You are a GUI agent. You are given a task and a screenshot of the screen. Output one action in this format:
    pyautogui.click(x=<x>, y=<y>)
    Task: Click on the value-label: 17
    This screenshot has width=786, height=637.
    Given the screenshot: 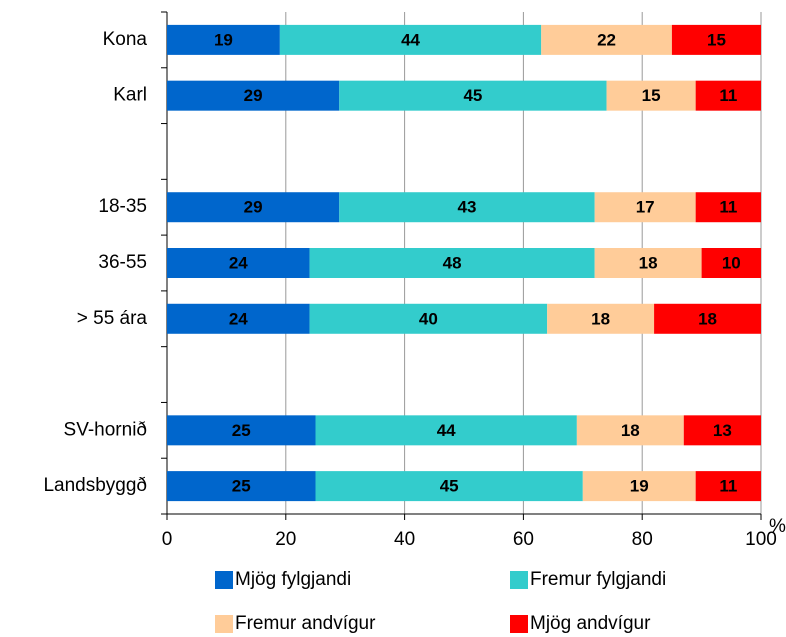 What is the action you would take?
    pyautogui.click(x=645, y=207)
    